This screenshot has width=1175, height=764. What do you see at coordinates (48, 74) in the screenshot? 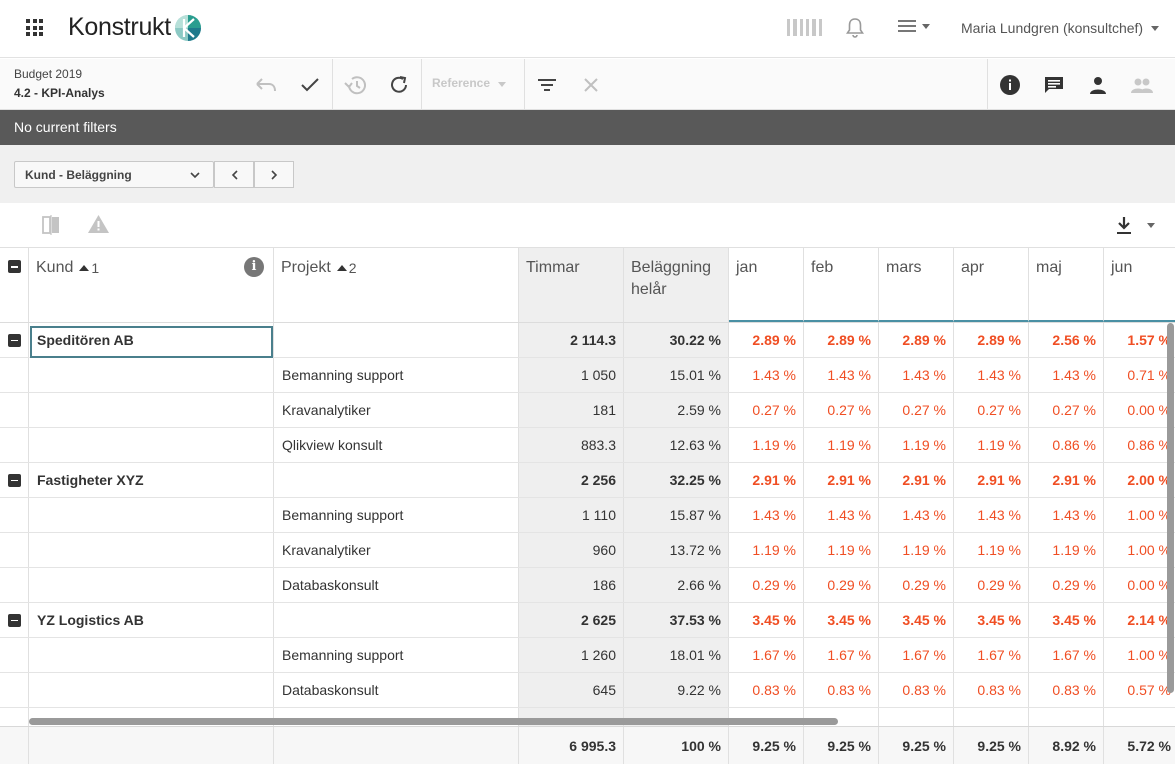
I see `breadcrumb-budget: Budget 2019` at bounding box center [48, 74].